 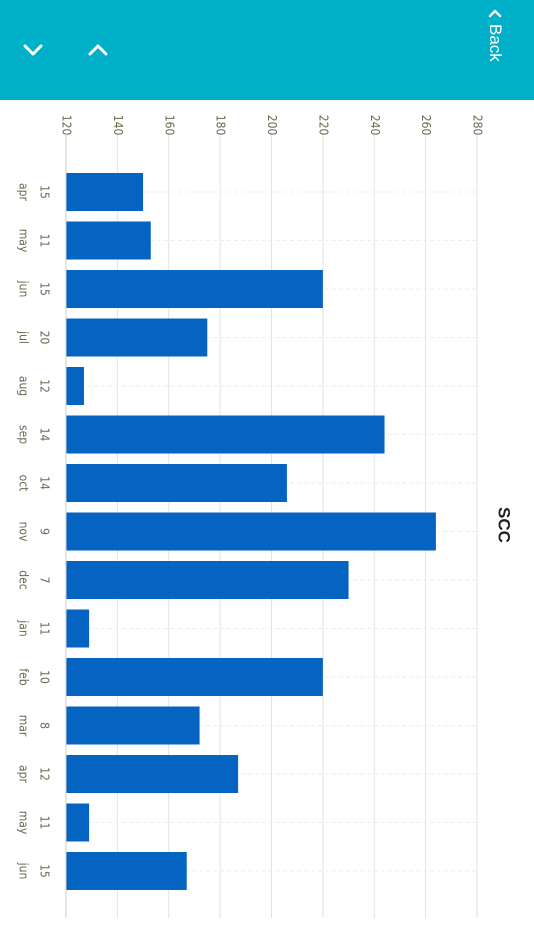 I want to click on previous-button, so click(x=98, y=50).